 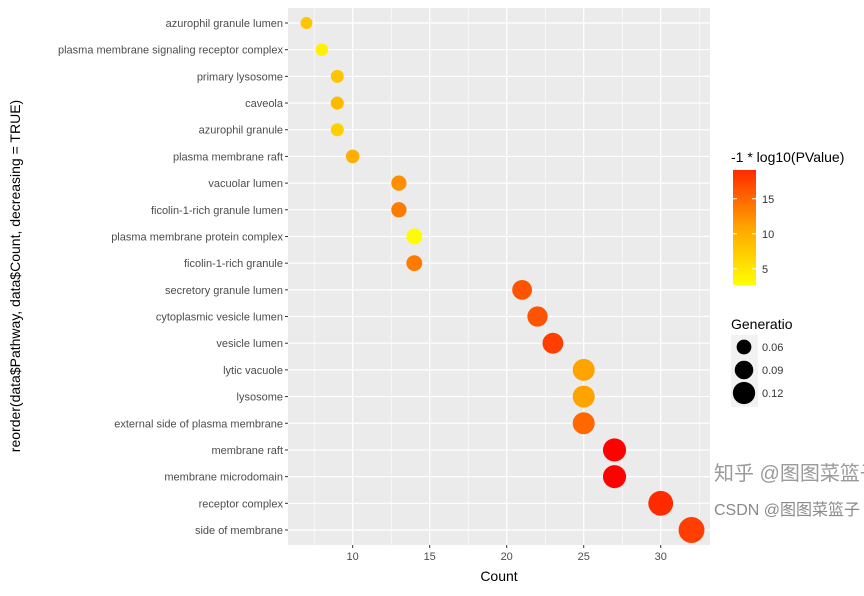 I want to click on color-bar, so click(x=744, y=227).